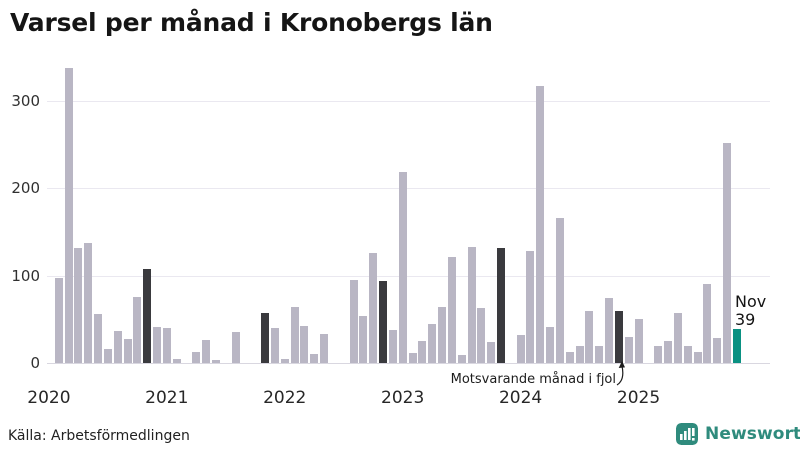 This screenshot has width=800, height=450. I want to click on annotation-text: Motsvarande månad i fjol, so click(533, 379).